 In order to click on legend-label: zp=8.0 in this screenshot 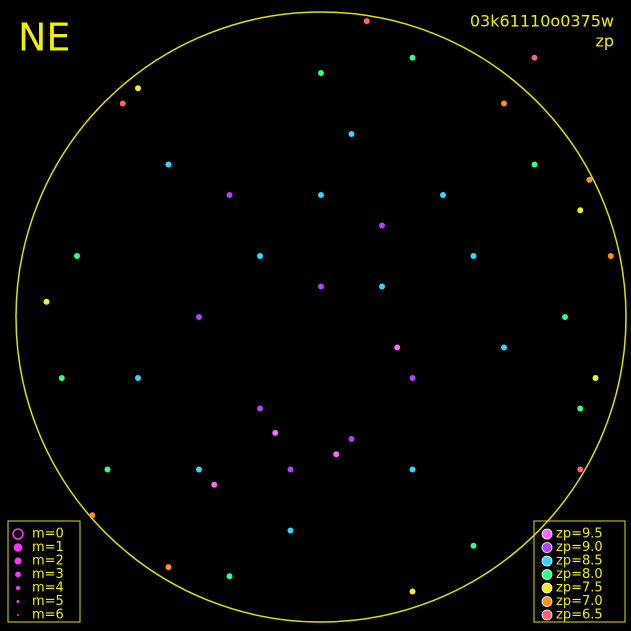, I will do `click(579, 574)`.